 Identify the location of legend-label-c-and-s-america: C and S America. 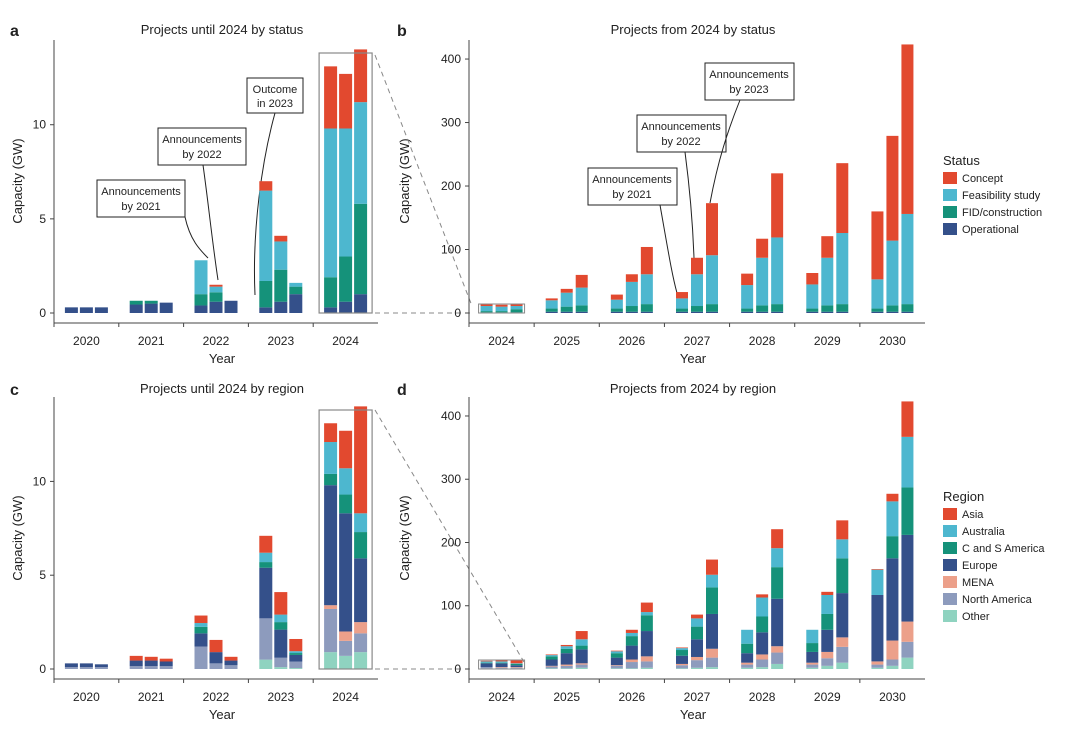
(1003, 549).